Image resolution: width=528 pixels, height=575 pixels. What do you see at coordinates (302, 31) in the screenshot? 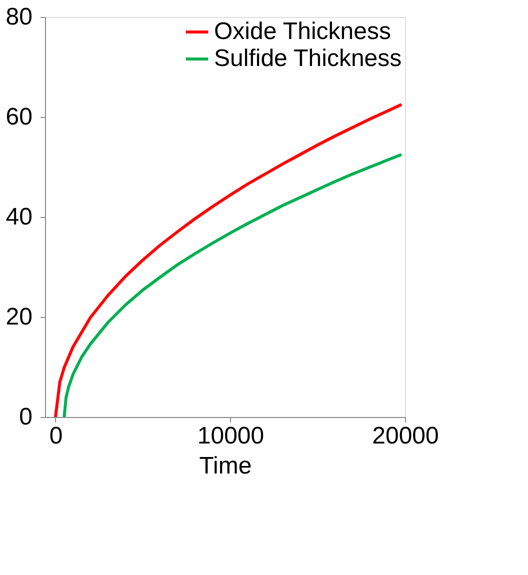
I see `legend-label: Oxide Thickness` at bounding box center [302, 31].